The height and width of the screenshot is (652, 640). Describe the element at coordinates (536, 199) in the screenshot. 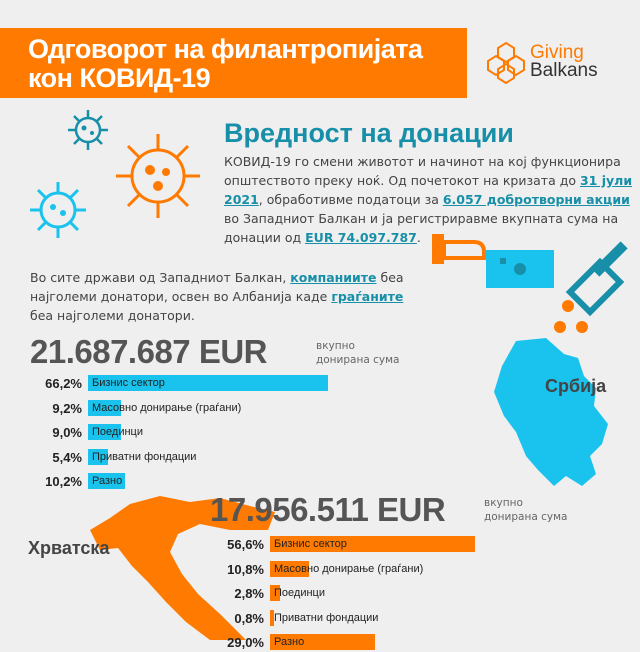

I see `actions-link: 6.057 добротворни акции` at that location.